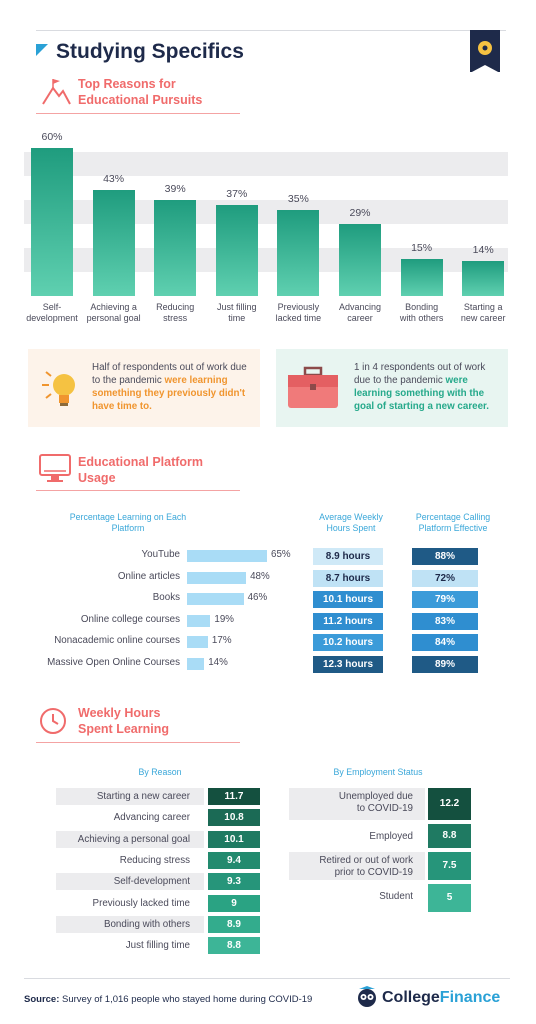 This screenshot has width=536, height=1024. Describe the element at coordinates (266, 164) in the screenshot. I see `chart-grid-band` at that location.